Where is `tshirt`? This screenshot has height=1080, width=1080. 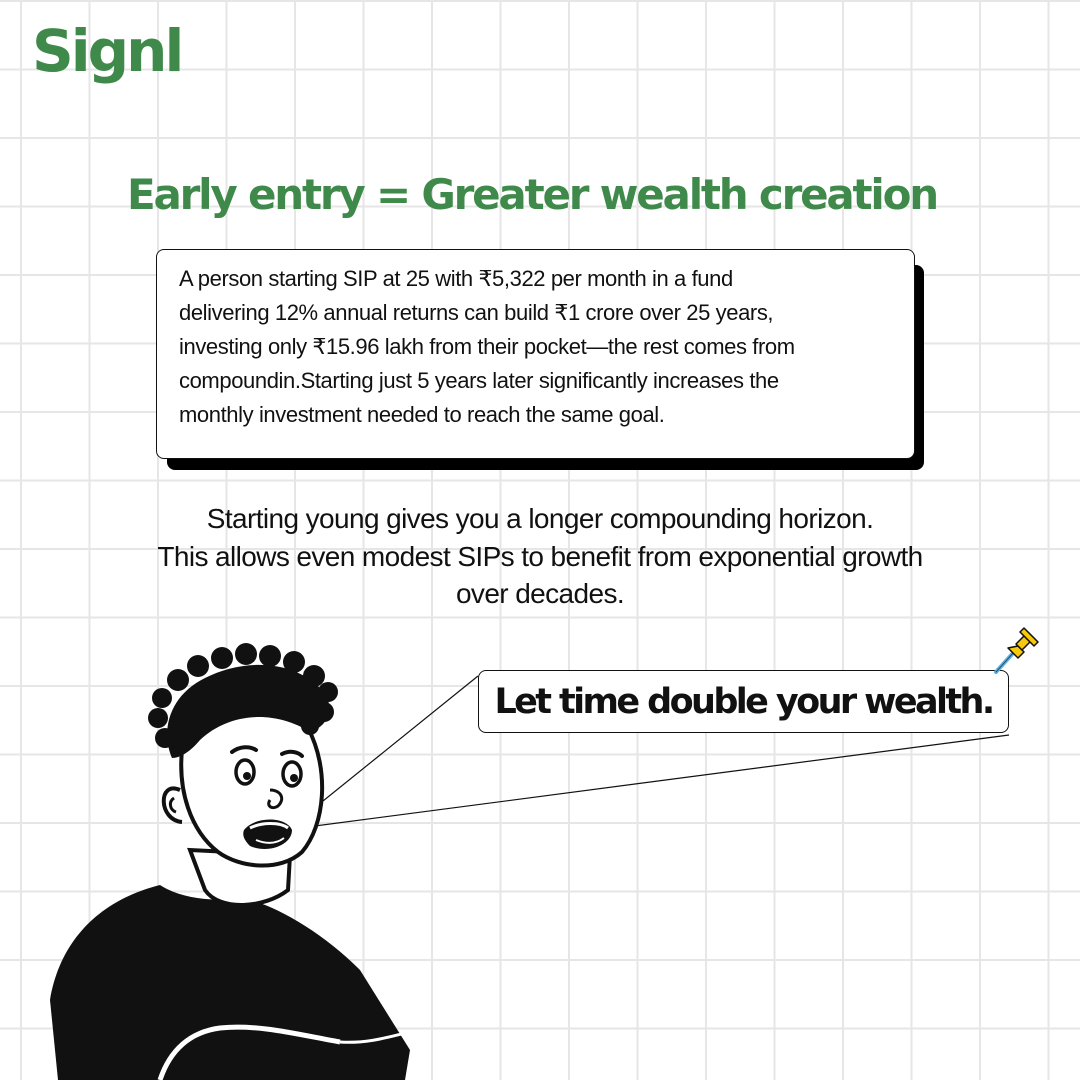
tshirt is located at coordinates (230, 982).